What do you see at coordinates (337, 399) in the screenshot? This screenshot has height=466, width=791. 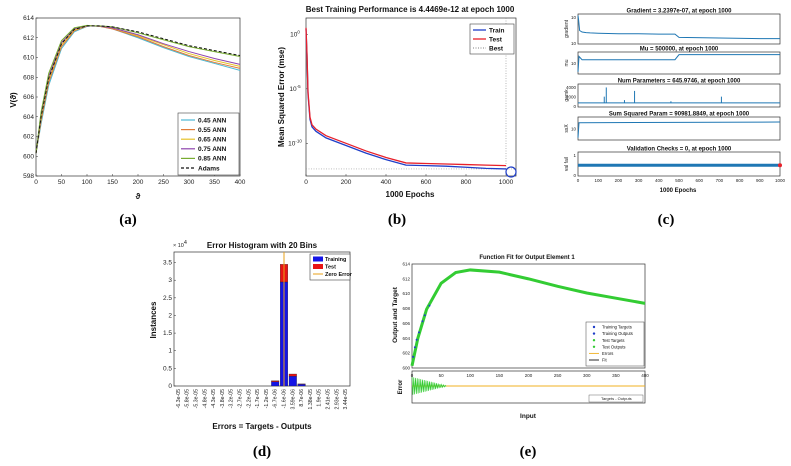 I see `panel-d-xtick-label: 2.93e-05` at bounding box center [337, 399].